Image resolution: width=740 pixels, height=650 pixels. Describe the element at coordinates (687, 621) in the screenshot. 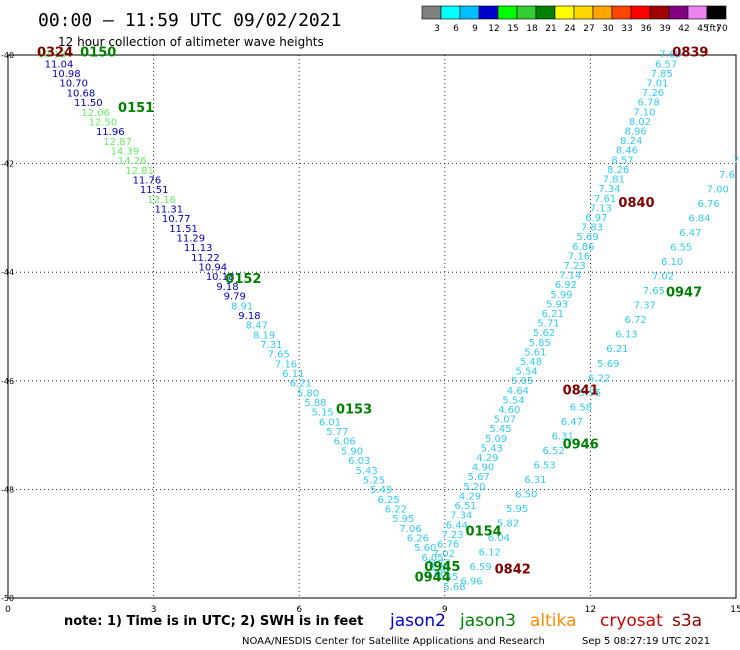

I see `satellite-name: s3a` at that location.